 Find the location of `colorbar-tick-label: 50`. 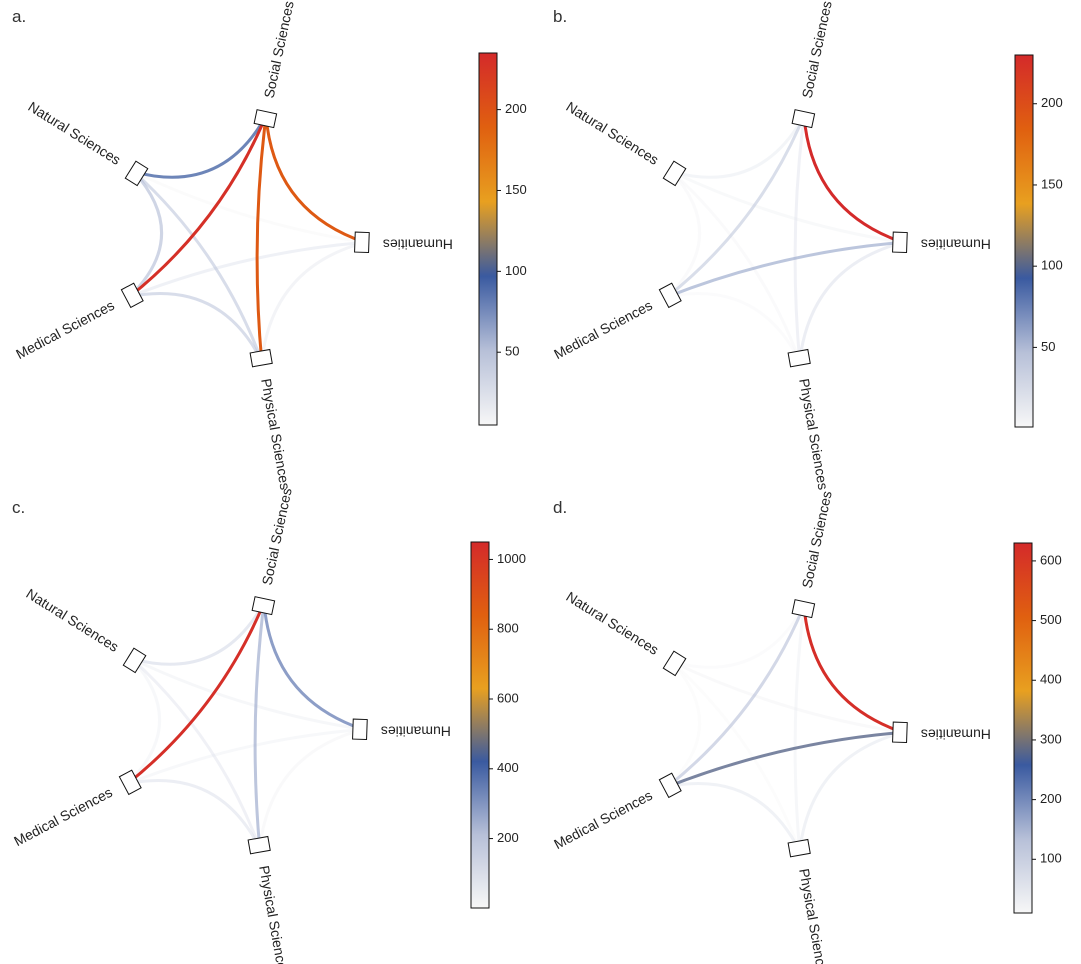

colorbar-tick-label: 50 is located at coordinates (1048, 346).